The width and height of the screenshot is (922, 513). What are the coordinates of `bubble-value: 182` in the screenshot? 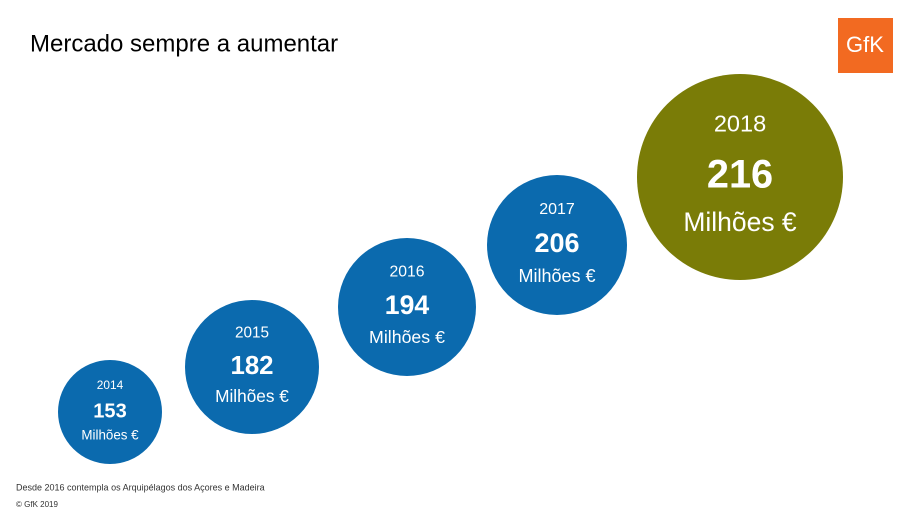 It's located at (251, 366).